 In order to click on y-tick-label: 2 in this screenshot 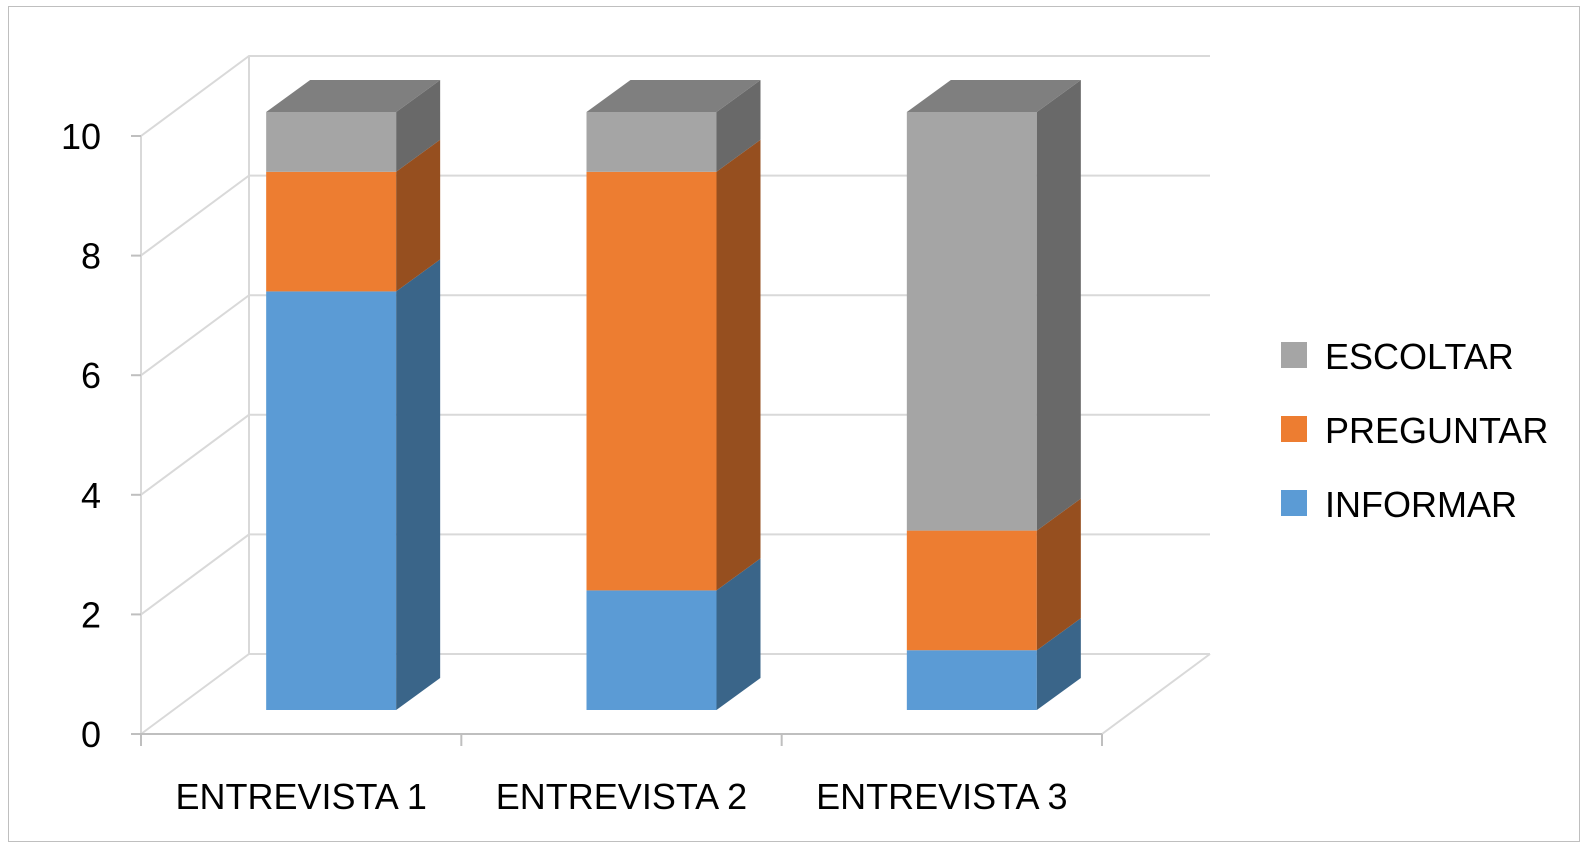, I will do `click(91, 614)`.